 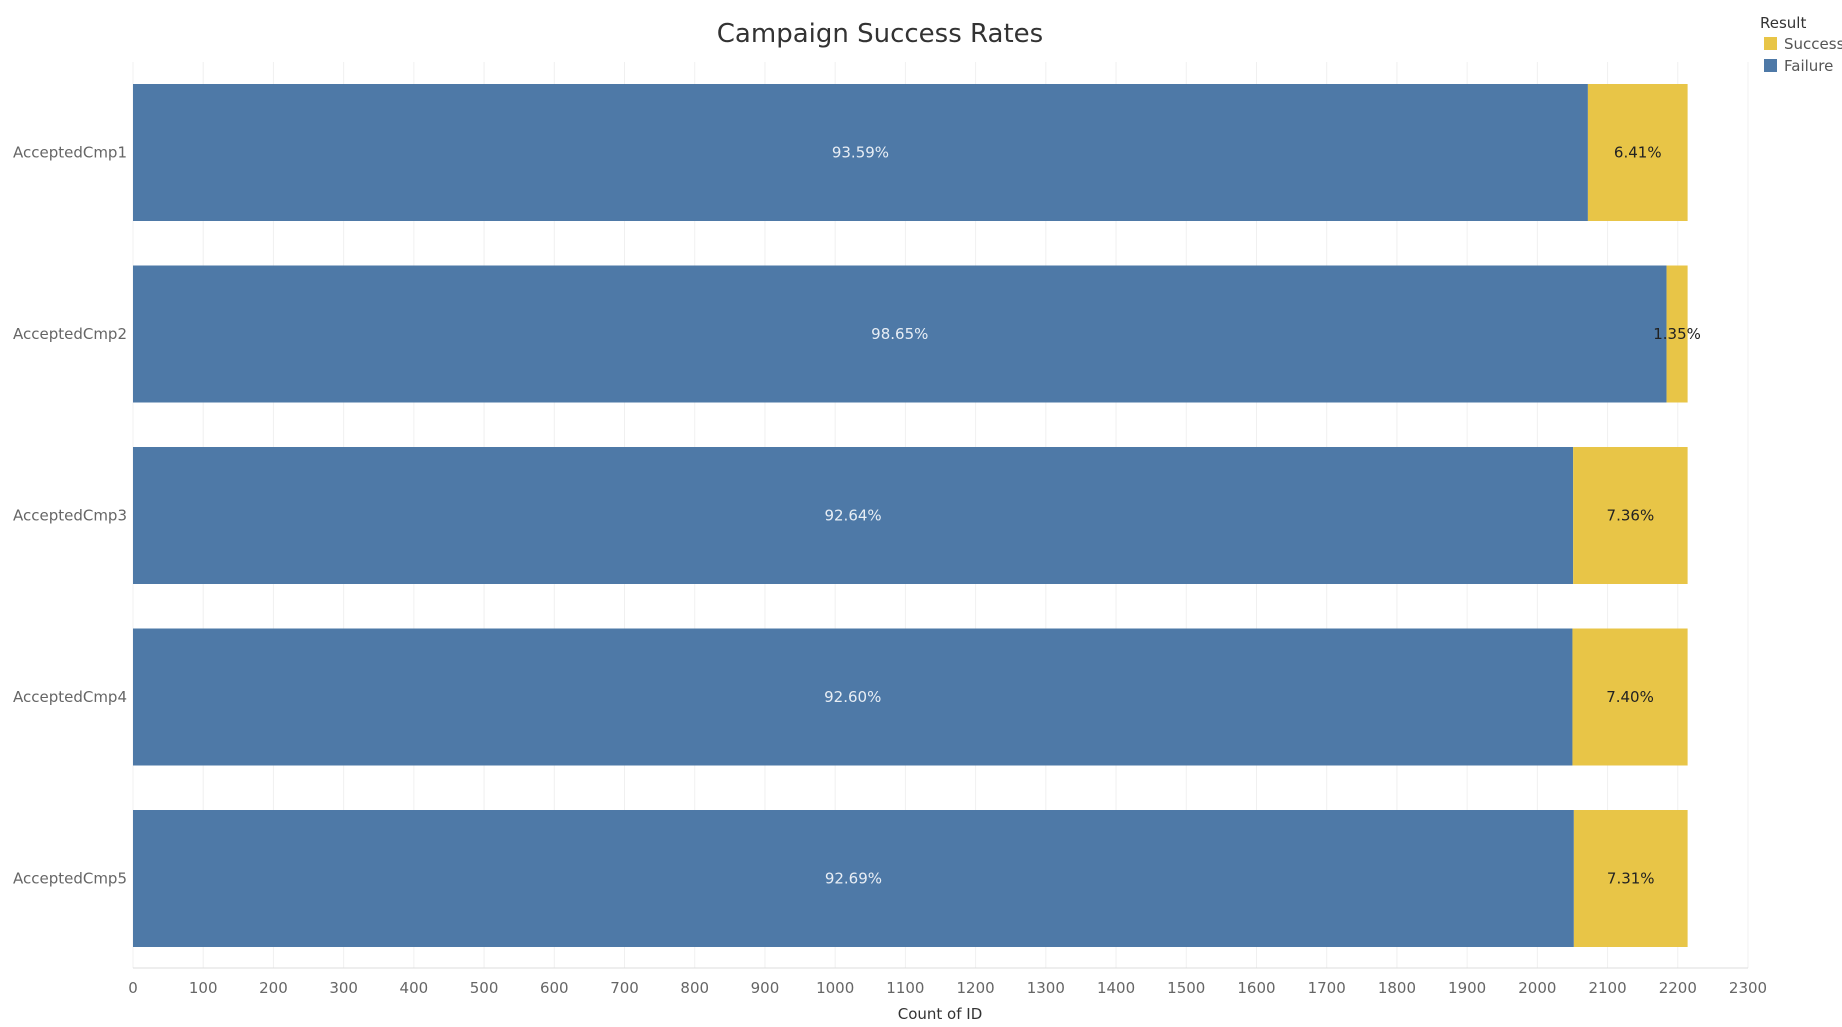 I want to click on data-label-success: 1.35%, so click(x=1677, y=334).